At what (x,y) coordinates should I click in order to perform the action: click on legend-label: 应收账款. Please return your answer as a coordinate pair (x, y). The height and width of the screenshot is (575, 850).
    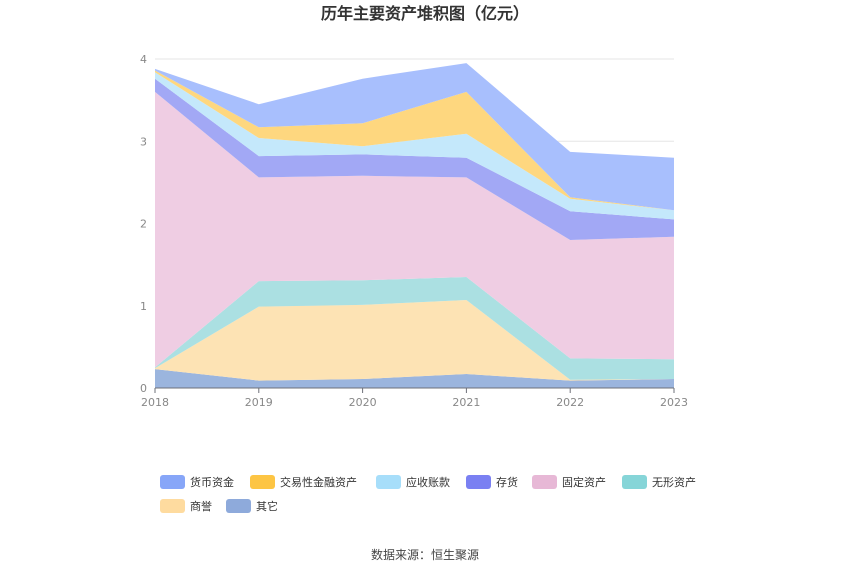
    Looking at the image, I should click on (428, 482).